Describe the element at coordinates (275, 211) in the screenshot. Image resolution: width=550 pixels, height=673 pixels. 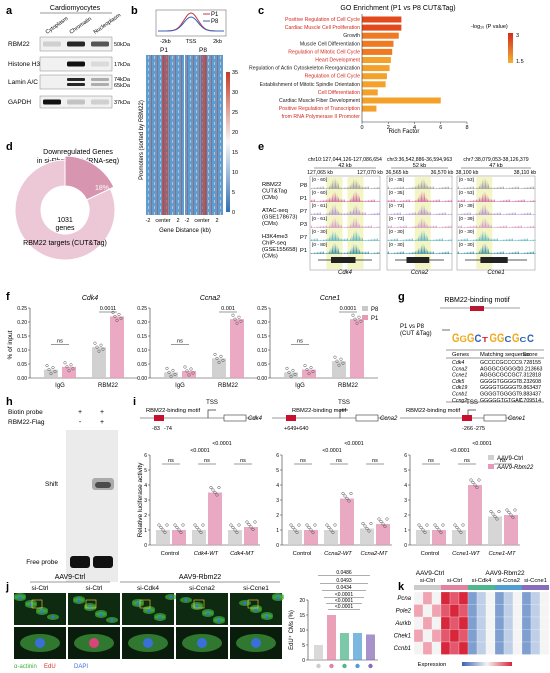
I see `track-group-label-1-line-0: ATAC-seq` at that location.